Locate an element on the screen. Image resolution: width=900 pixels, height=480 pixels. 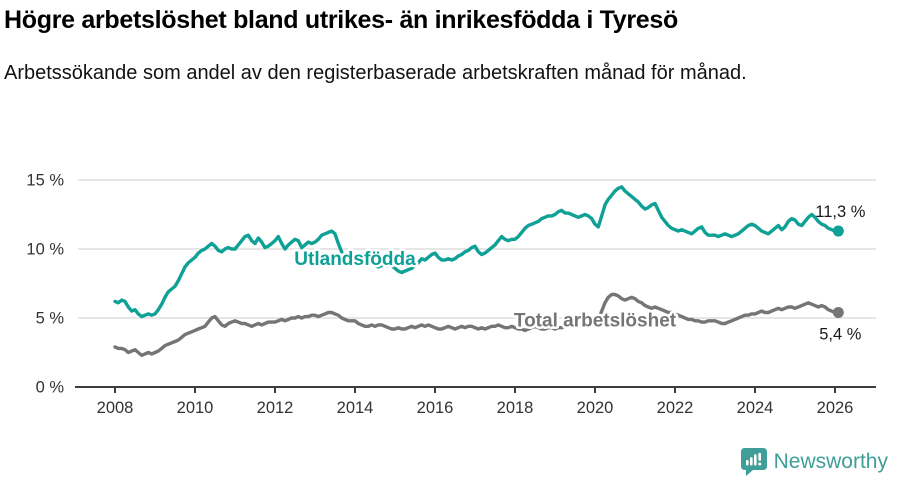
series-end-value-utlandsf-dda: 11,3 % is located at coordinates (840, 212).